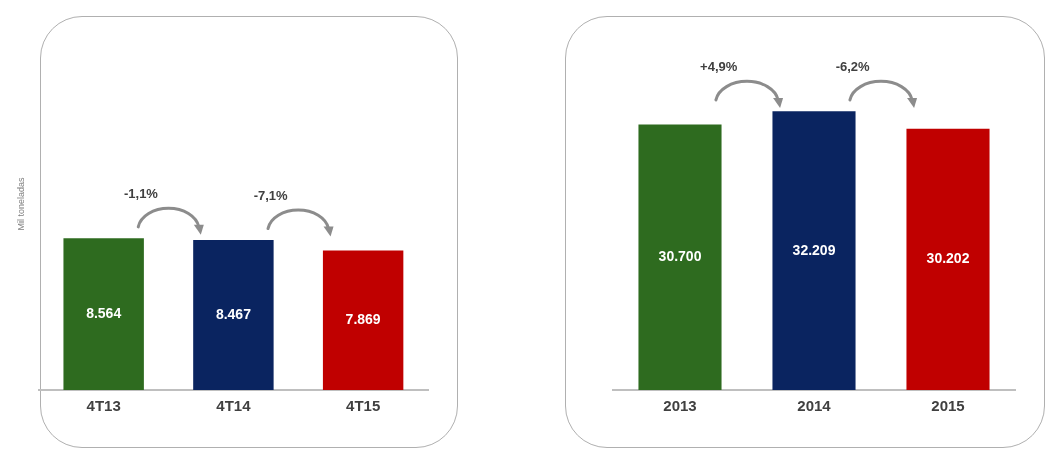  I want to click on annotation: -6,2%, so click(853, 66).